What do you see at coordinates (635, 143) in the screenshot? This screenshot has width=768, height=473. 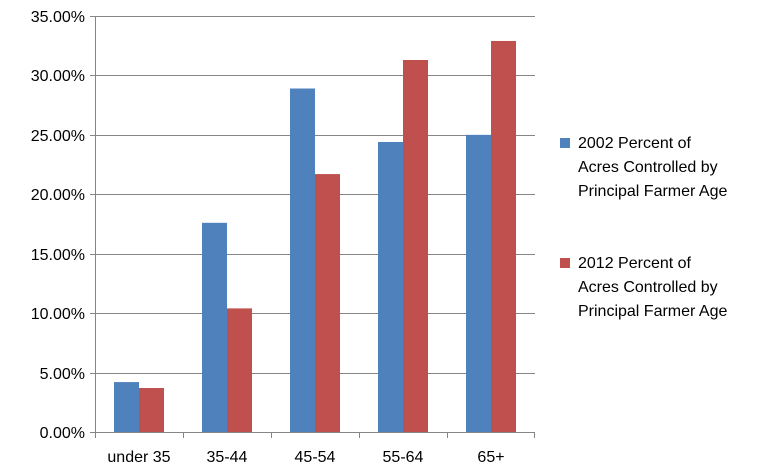 I see `legend-label-series-1: 2002 Percent of` at bounding box center [635, 143].